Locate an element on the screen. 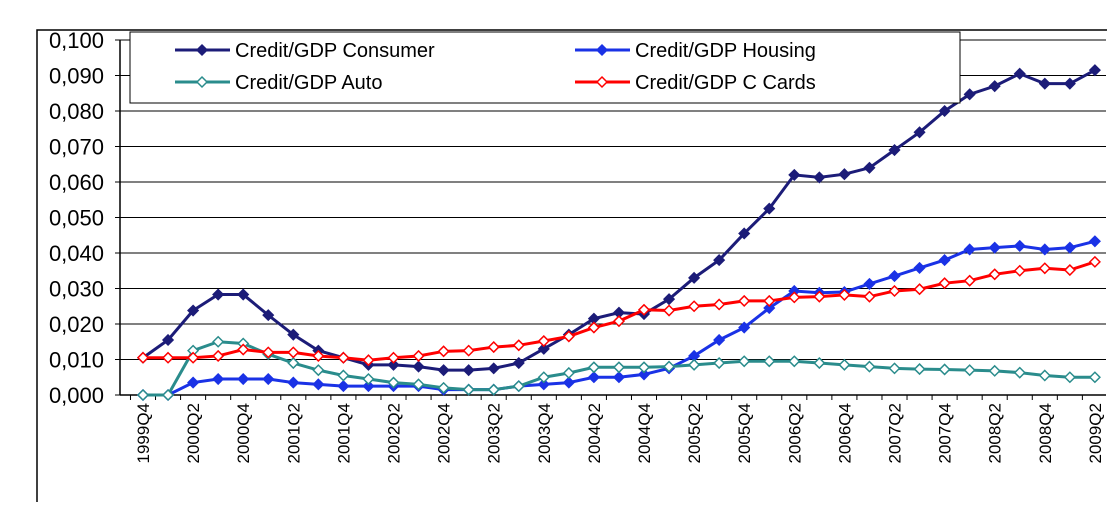 This screenshot has width=1107, height=507. x-tick-label: 2002Q2 is located at coordinates (394, 433).